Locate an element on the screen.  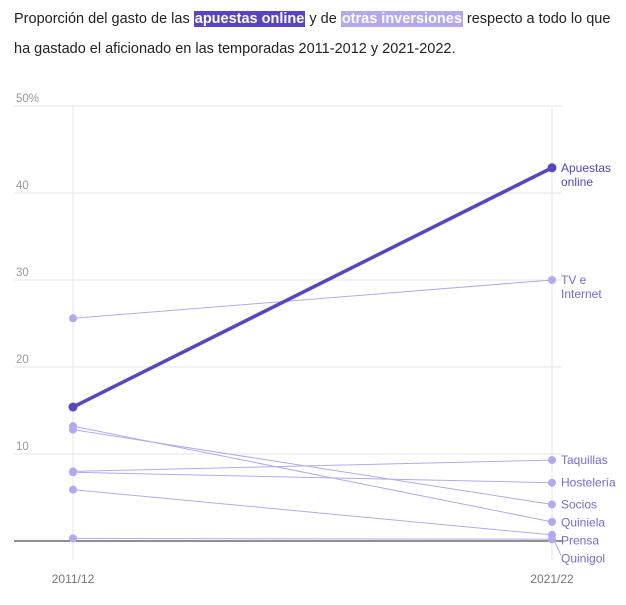
series-line-hosteleria is located at coordinates (312, 477).